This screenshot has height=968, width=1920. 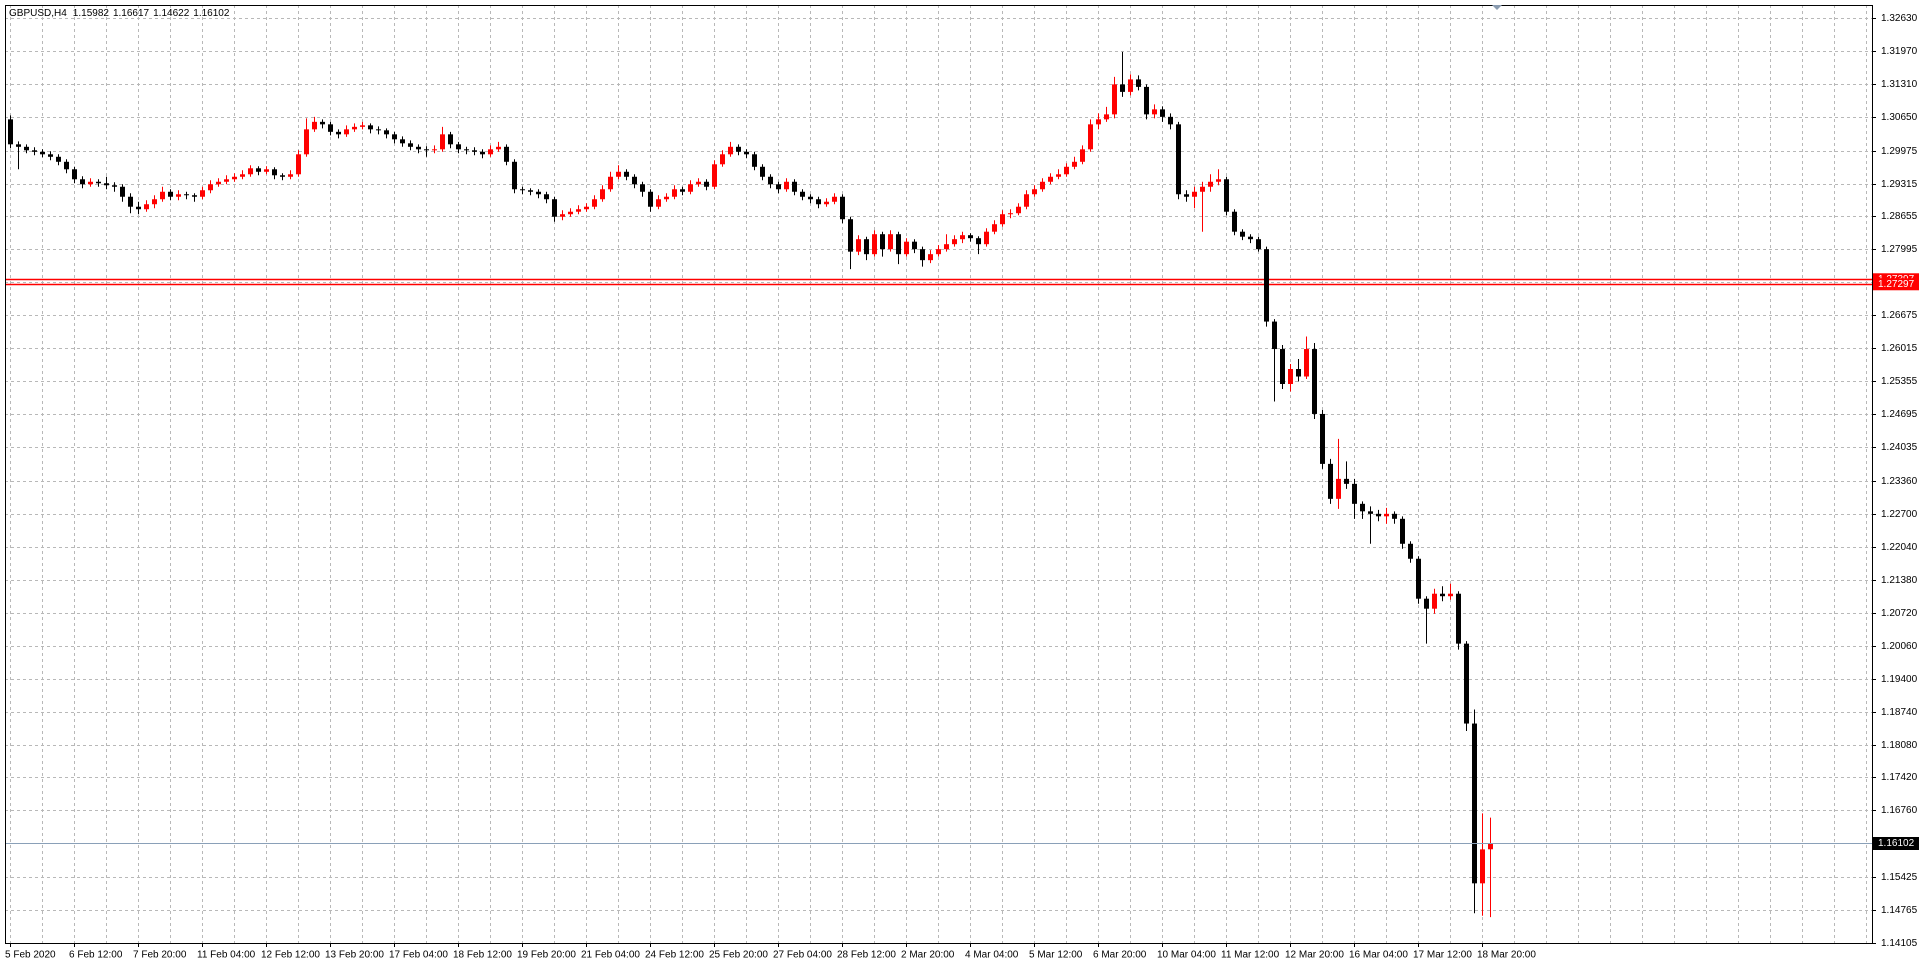 What do you see at coordinates (1442, 955) in the screenshot?
I see `x-tick-label: 17 Mar 12:00` at bounding box center [1442, 955].